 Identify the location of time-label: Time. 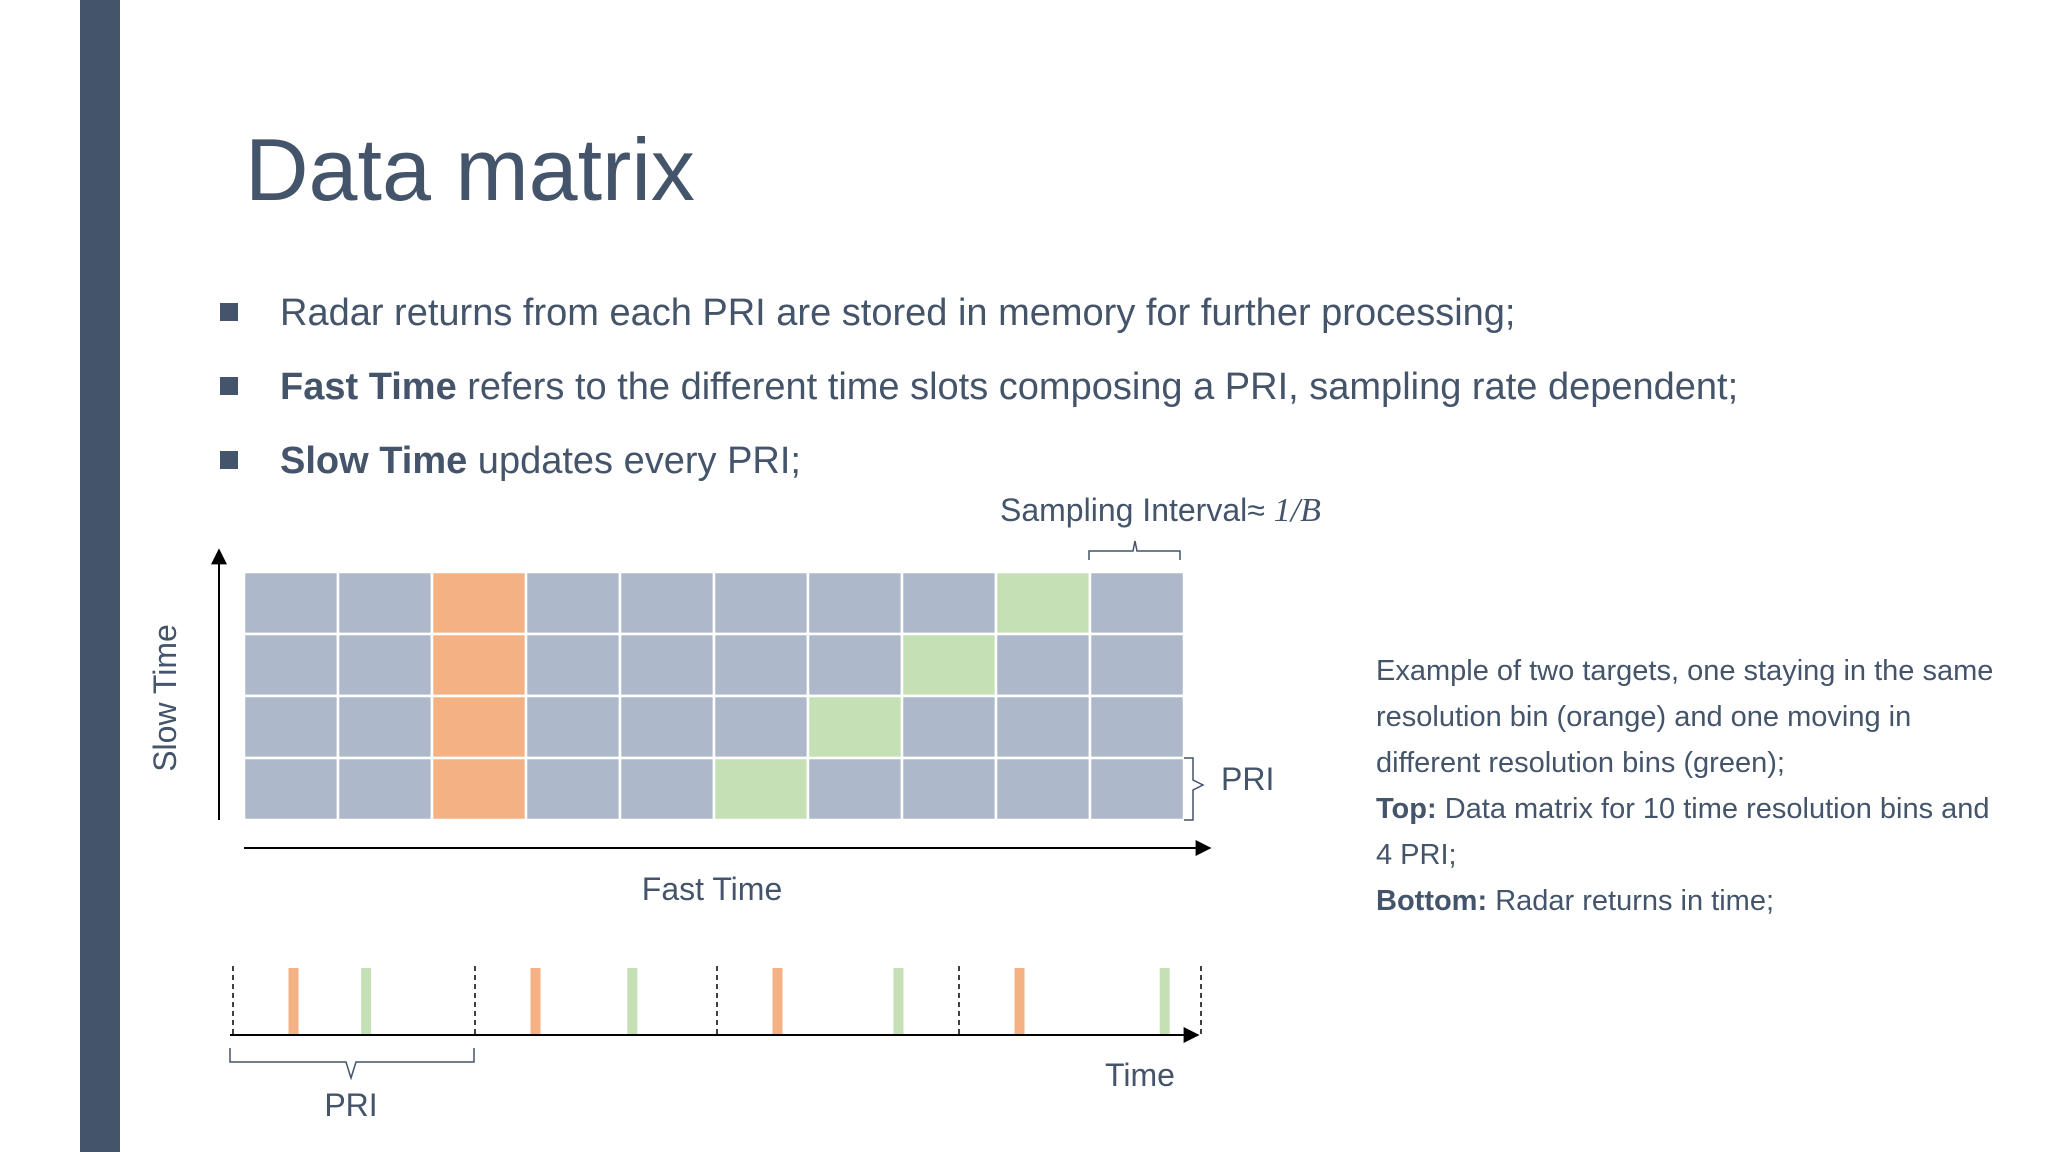
(1140, 1075).